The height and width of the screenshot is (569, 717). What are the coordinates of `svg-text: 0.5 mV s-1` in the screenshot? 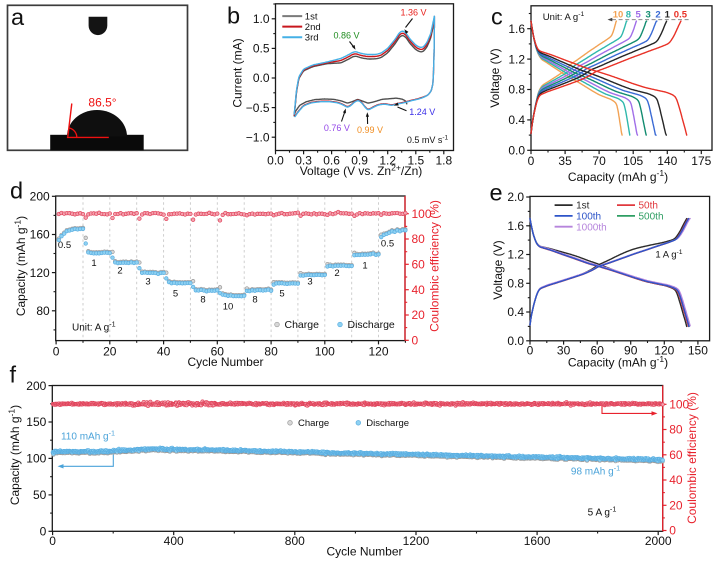 It's located at (428, 140).